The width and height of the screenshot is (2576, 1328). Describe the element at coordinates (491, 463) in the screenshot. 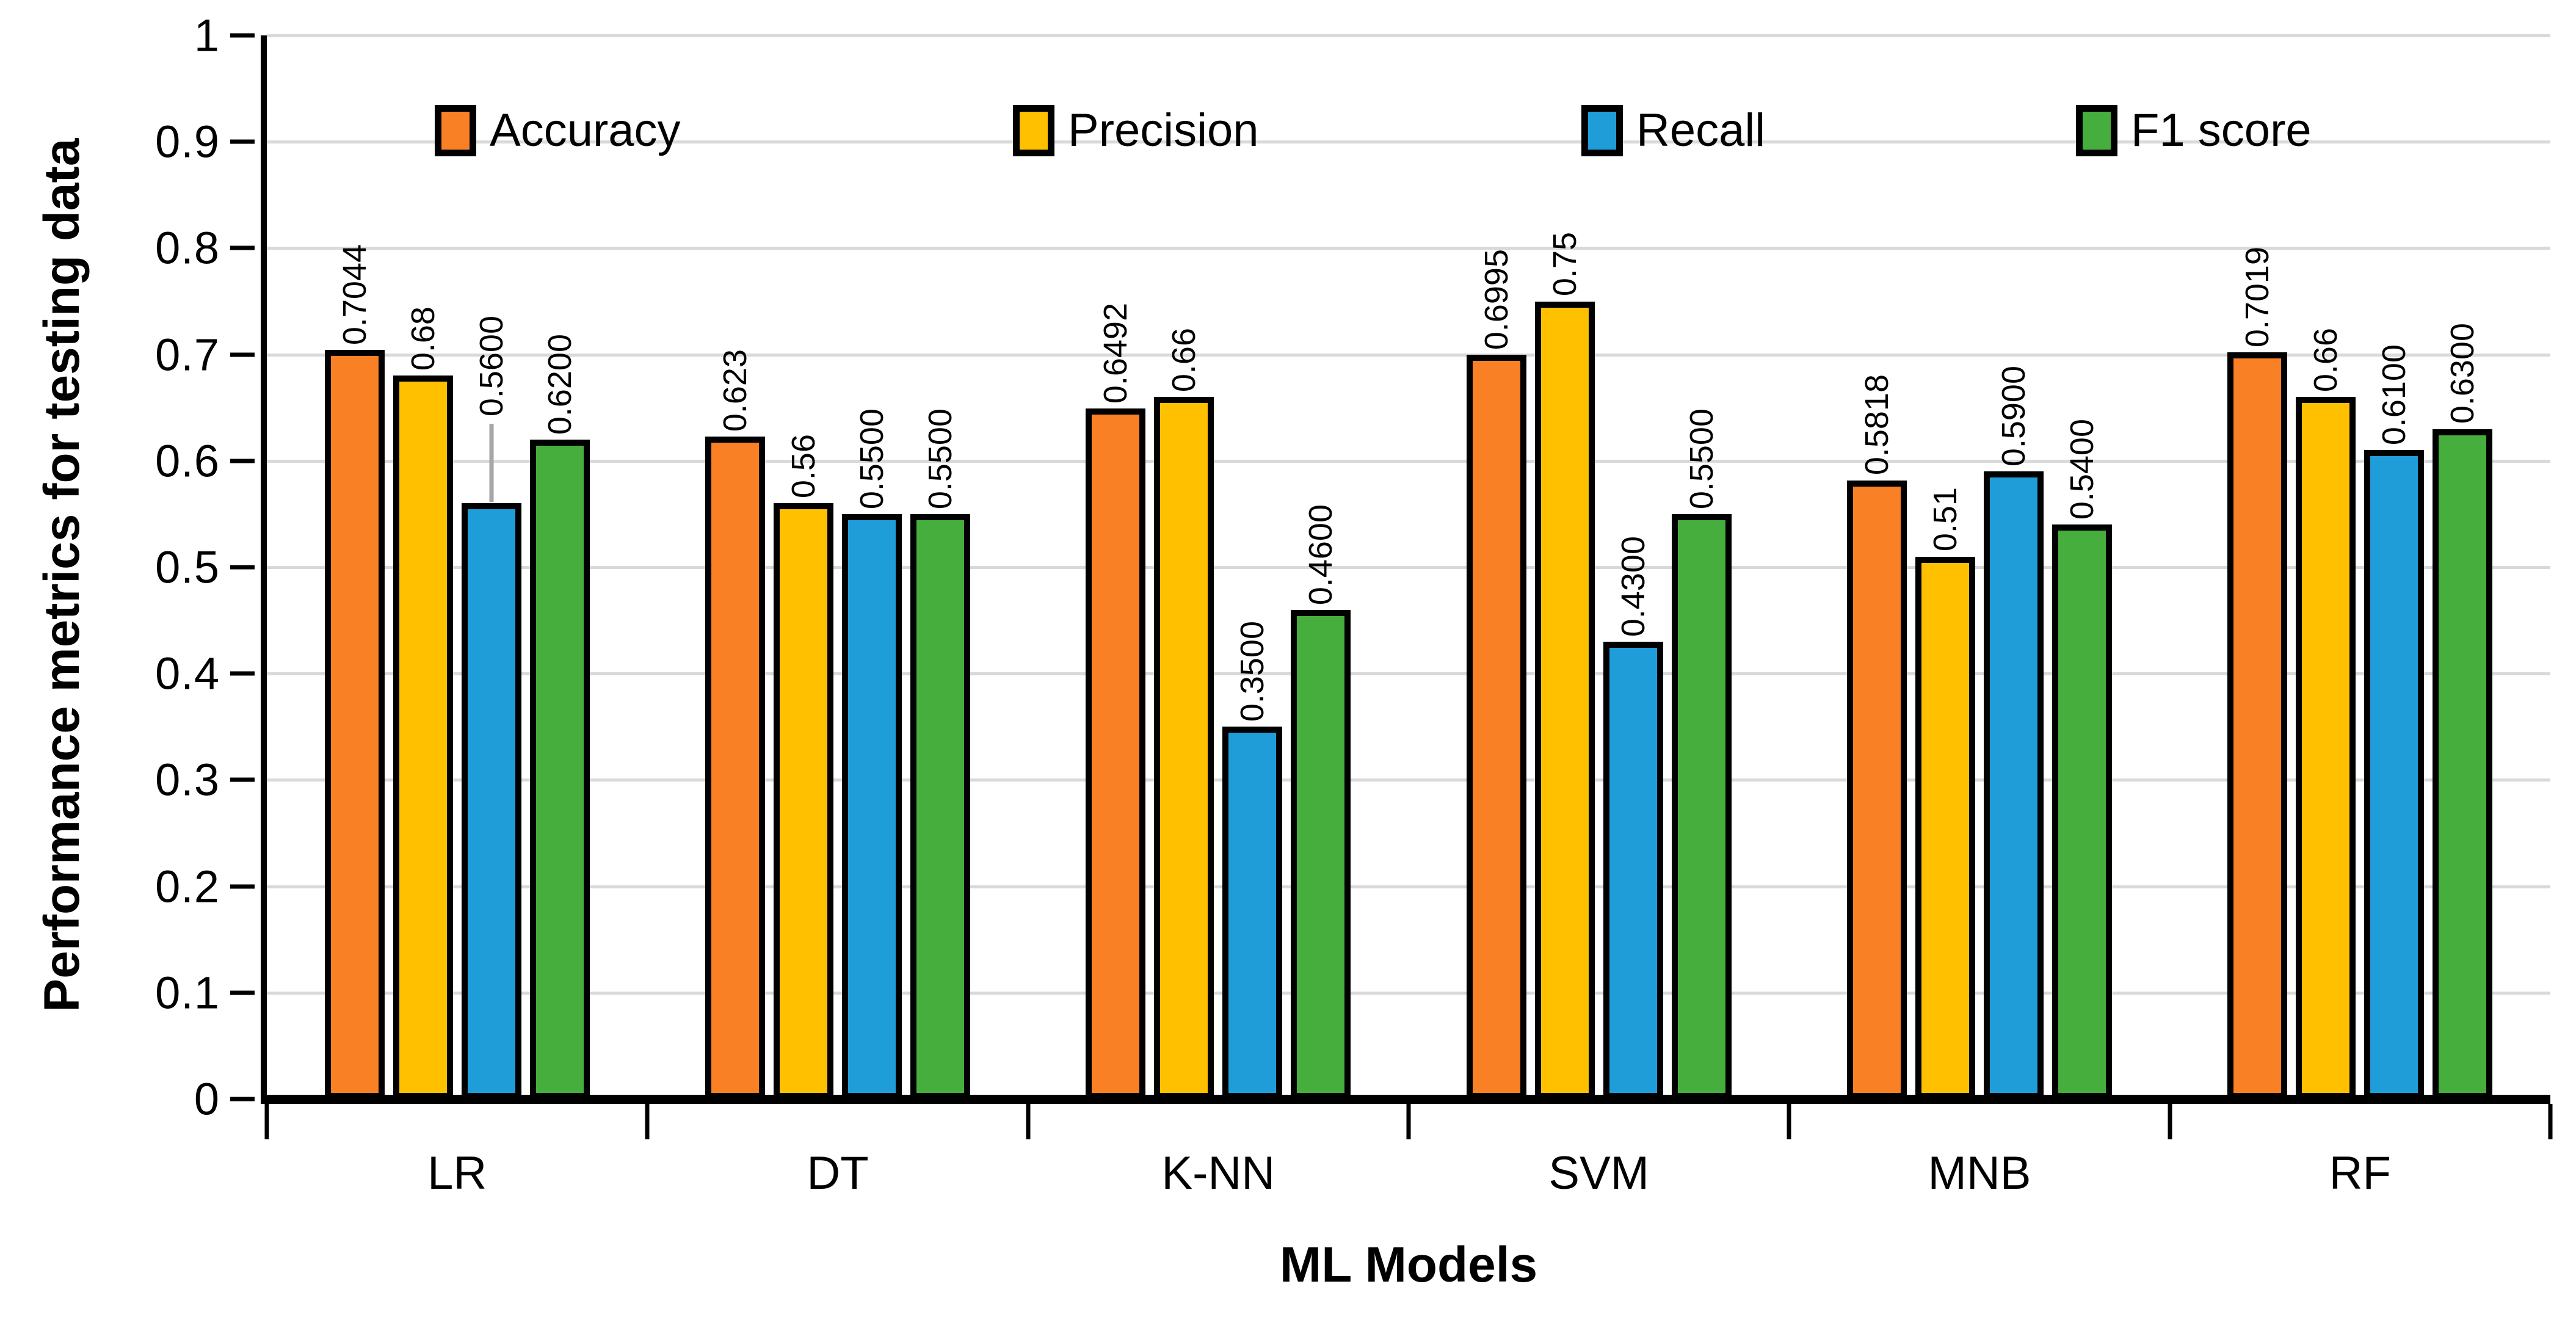

I see `label-leader-line` at that location.